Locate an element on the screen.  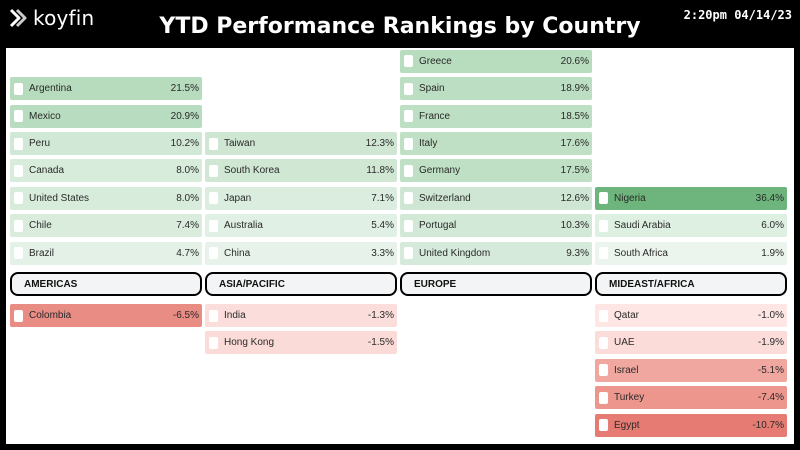
region-header: ASIA/PACIFIC is located at coordinates (301, 284).